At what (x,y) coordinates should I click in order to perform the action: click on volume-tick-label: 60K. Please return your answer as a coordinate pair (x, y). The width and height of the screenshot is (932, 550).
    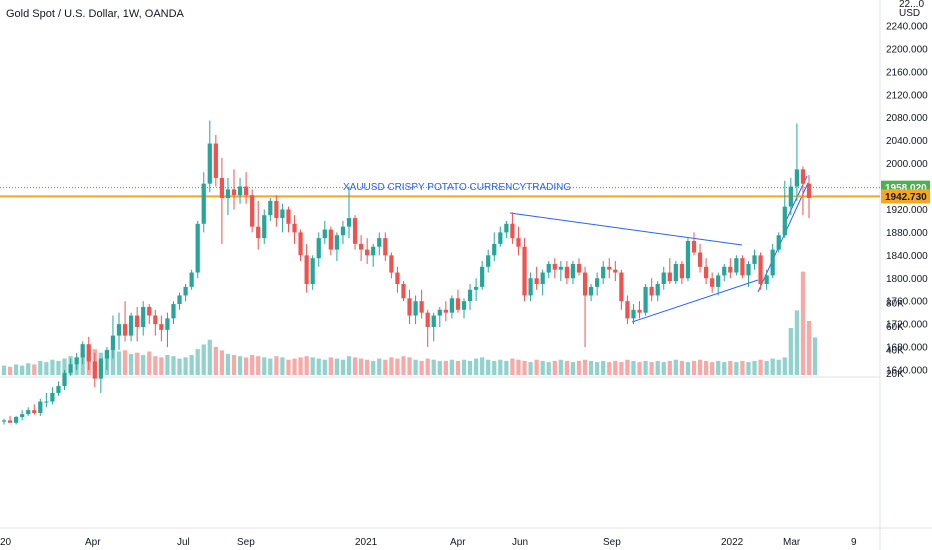
    Looking at the image, I should click on (895, 327).